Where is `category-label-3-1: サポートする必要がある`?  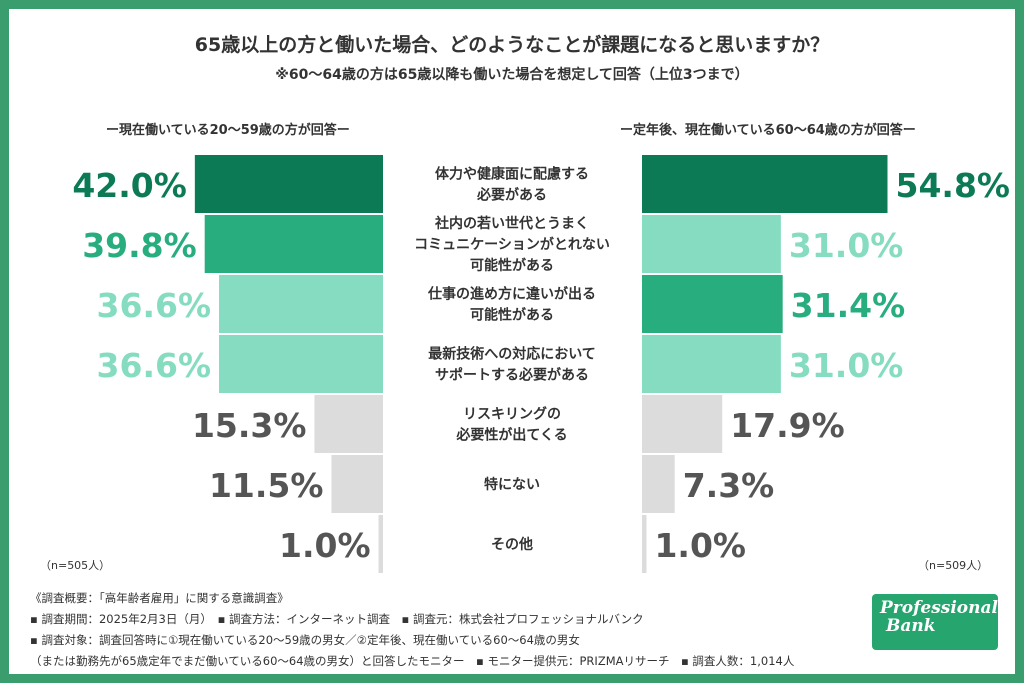 category-label-3-1: サポートする必要がある is located at coordinates (512, 375).